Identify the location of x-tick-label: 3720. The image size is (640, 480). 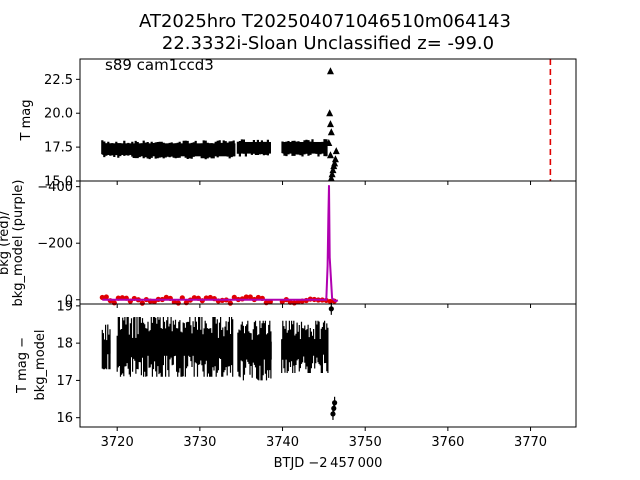
(117, 442).